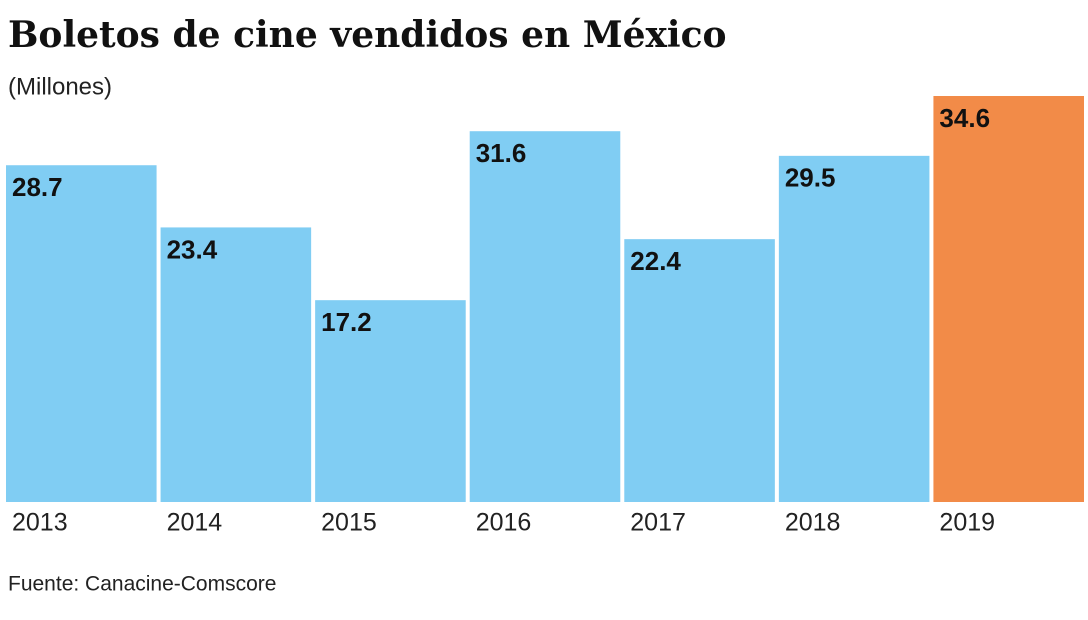 The image size is (1088, 620). I want to click on value-label: 28.7, so click(37, 187).